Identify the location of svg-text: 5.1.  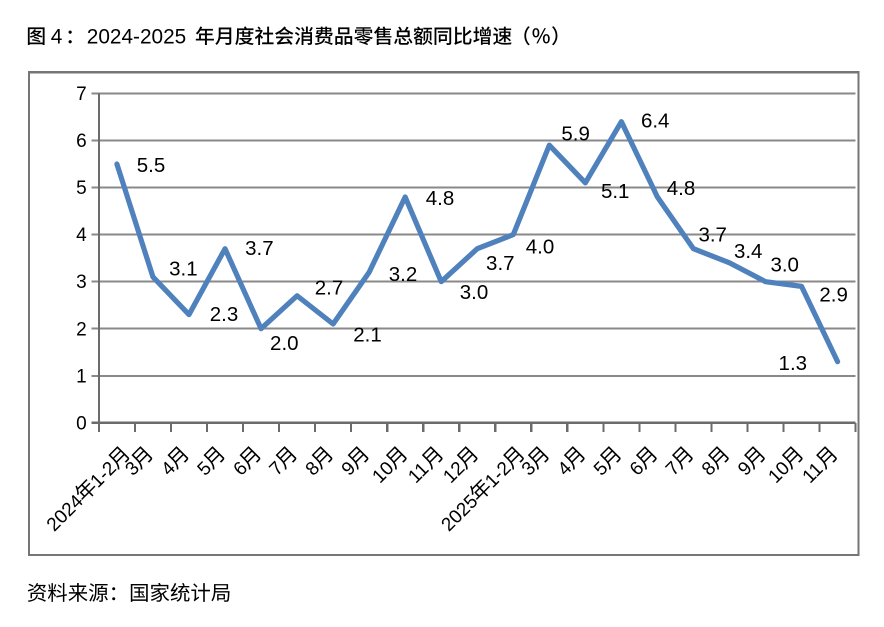
(615, 191).